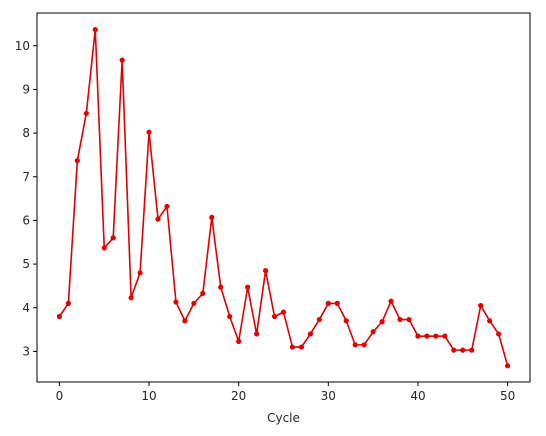 Image resolution: width=546 pixels, height=436 pixels. What do you see at coordinates (26, 198) in the screenshot?
I see `y-axis-ticks: 3 4 5 6 7 8 9 10` at bounding box center [26, 198].